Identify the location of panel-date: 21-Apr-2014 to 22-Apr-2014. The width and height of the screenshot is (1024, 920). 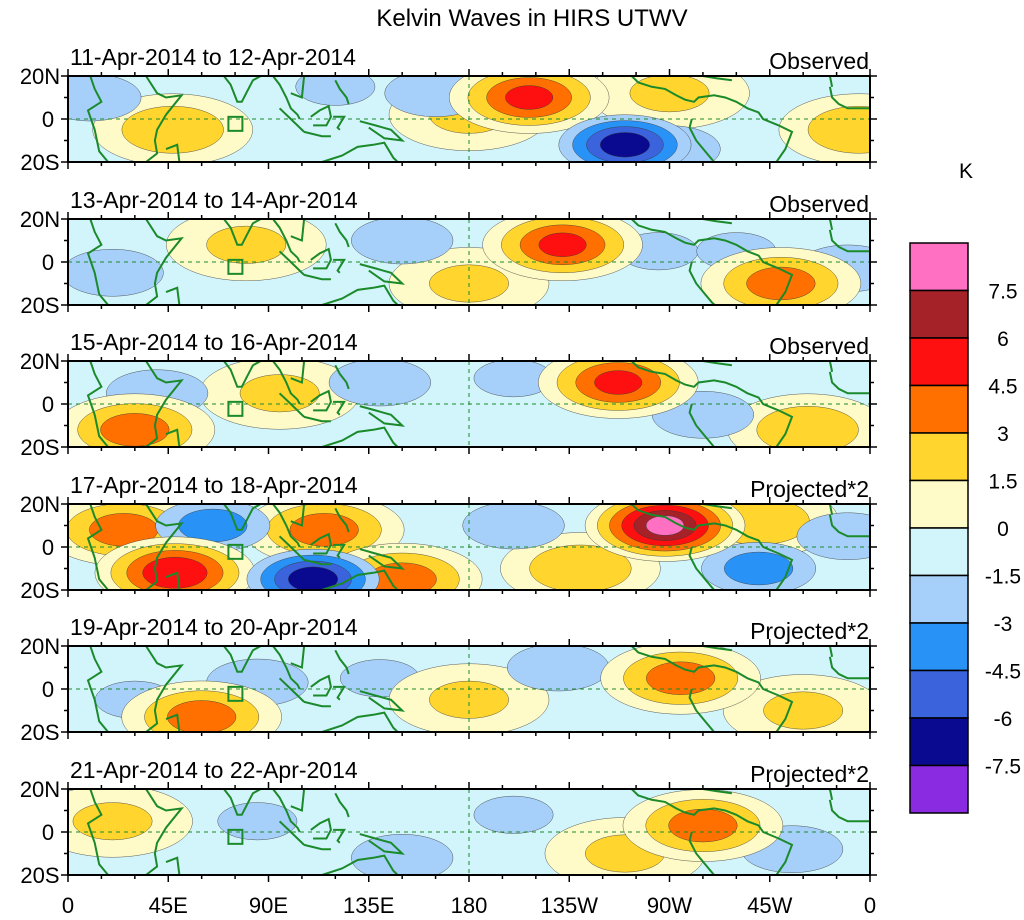
(214, 770).